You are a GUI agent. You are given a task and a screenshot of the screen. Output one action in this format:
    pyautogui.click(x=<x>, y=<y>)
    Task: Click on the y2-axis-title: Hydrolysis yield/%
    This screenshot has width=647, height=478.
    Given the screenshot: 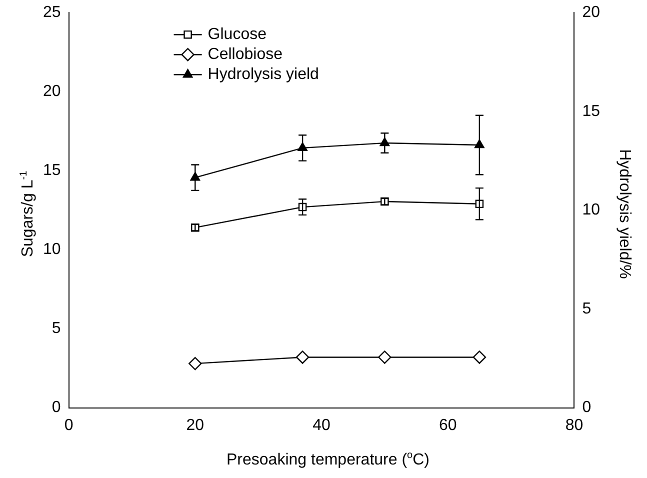 What is the action you would take?
    pyautogui.click(x=624, y=214)
    